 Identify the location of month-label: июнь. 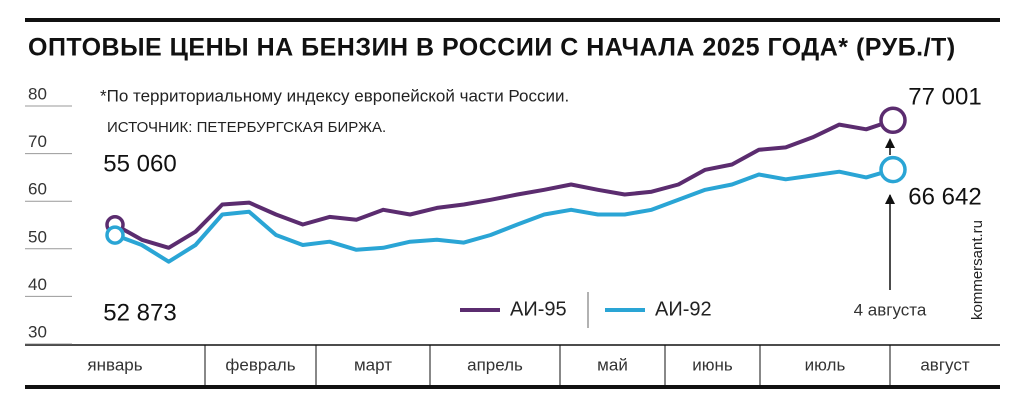
(712, 364).